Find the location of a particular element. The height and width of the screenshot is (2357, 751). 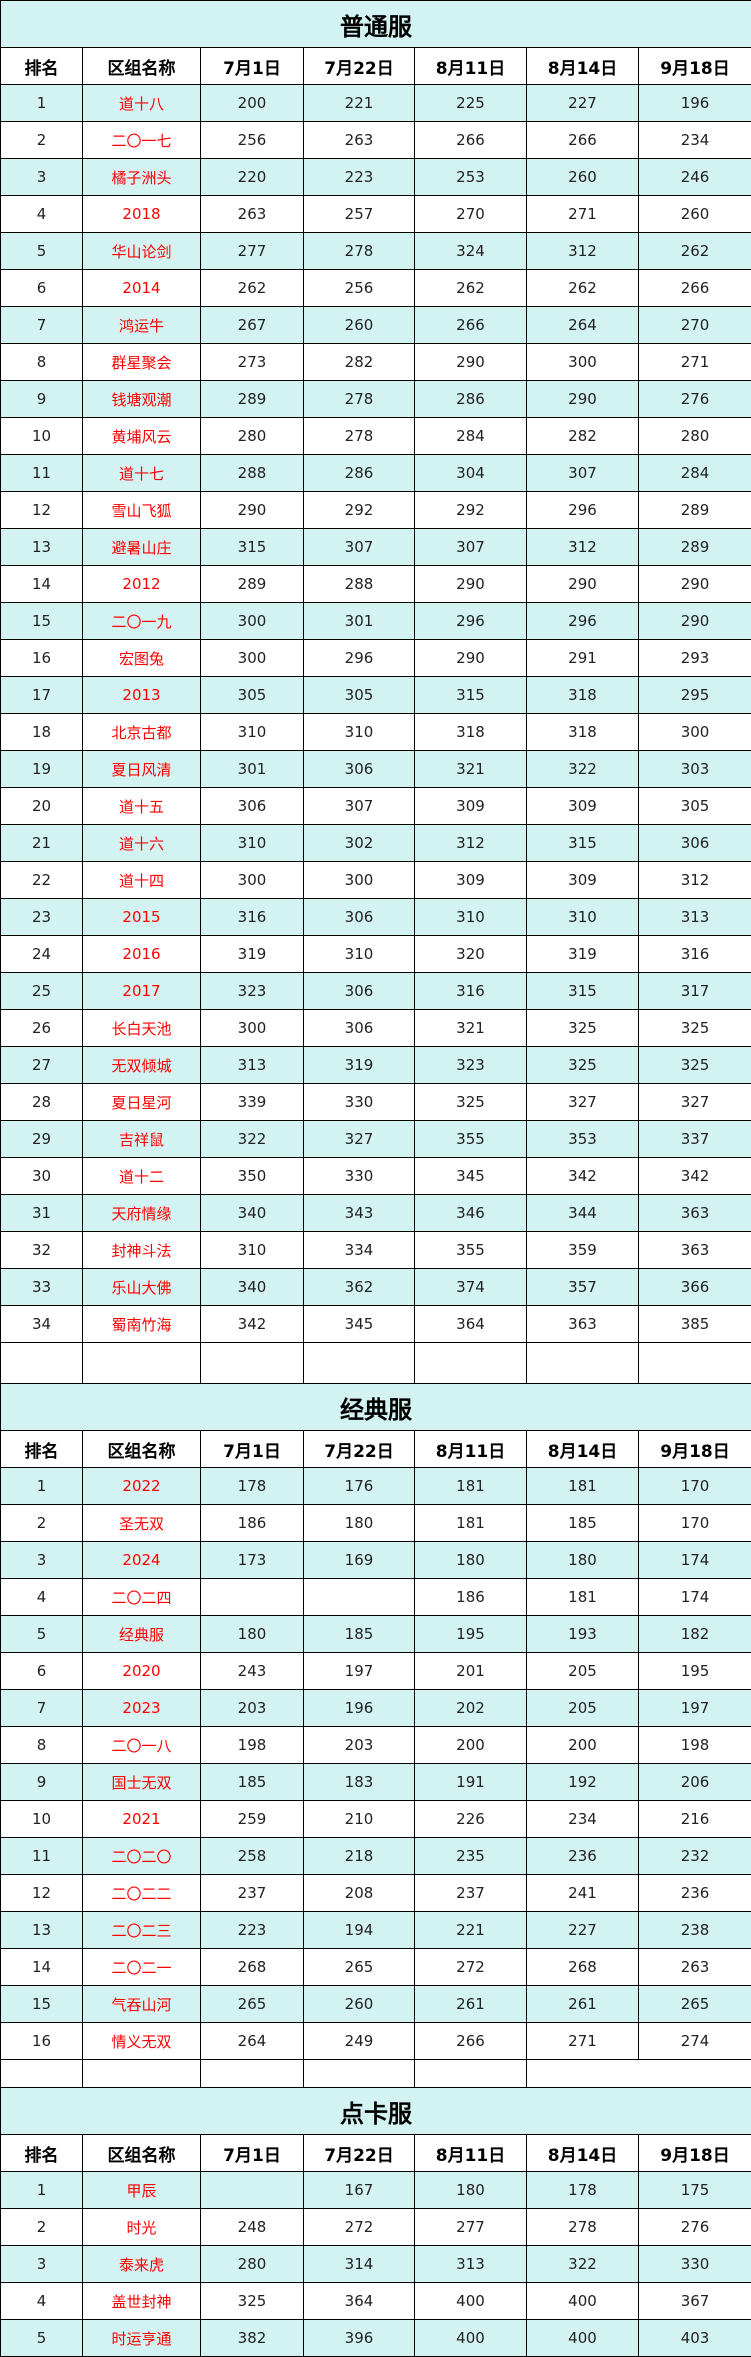

cell-aug-14: 312 is located at coordinates (582, 251).